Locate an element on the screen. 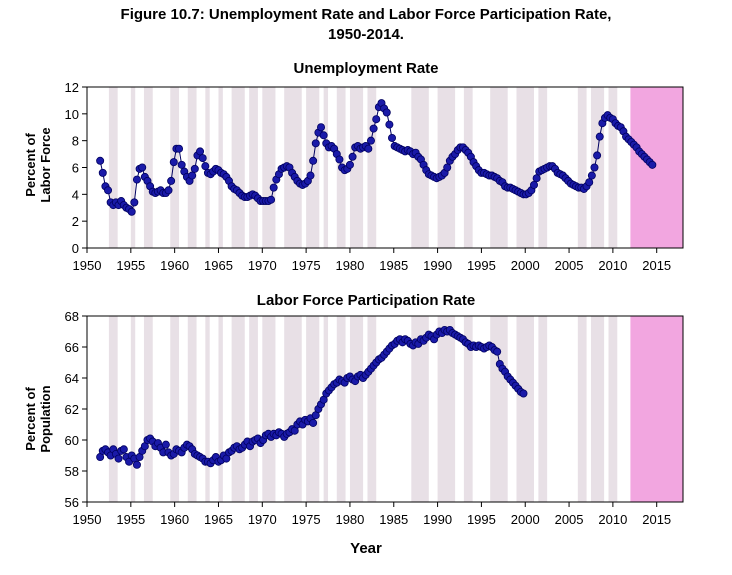 Image resolution: width=732 pixels, height=575 pixels. chart-title-unemployment: Unemployment Rate is located at coordinates (366, 68).